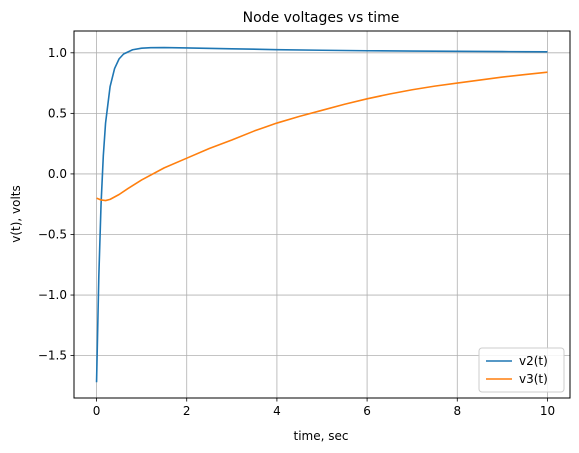 This screenshot has width=579, height=453. Describe the element at coordinates (457, 411) in the screenshot. I see `x-tick-label: 8` at that location.